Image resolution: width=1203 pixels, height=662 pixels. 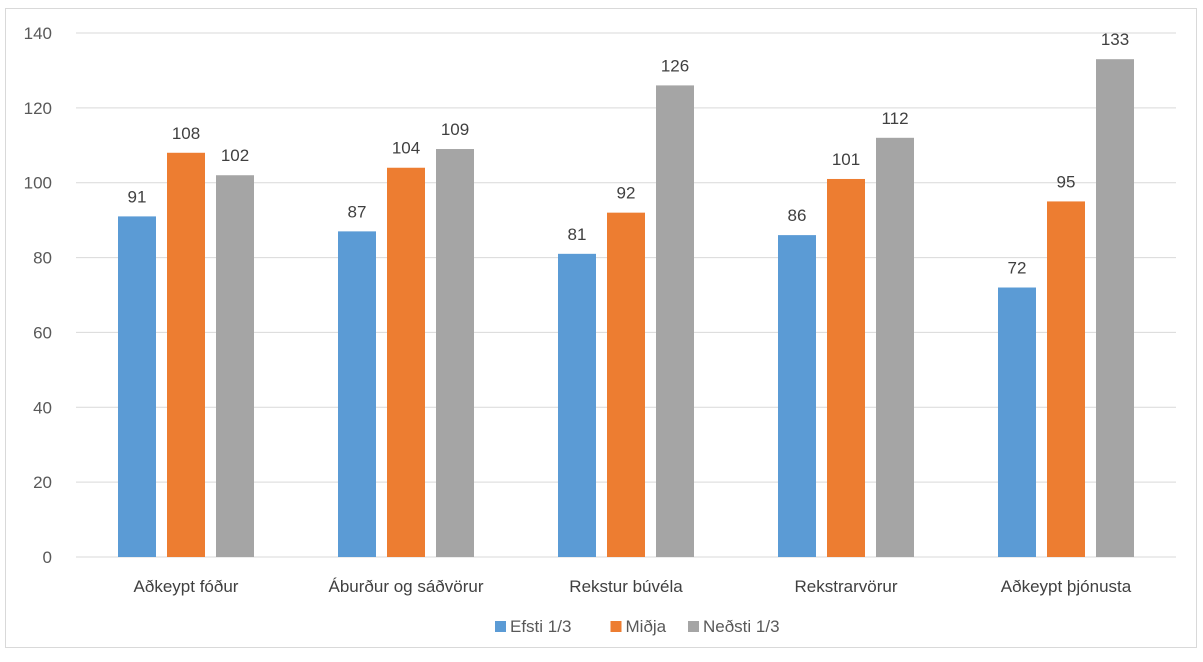 What do you see at coordinates (1017, 268) in the screenshot?
I see `data-label: 72` at bounding box center [1017, 268].